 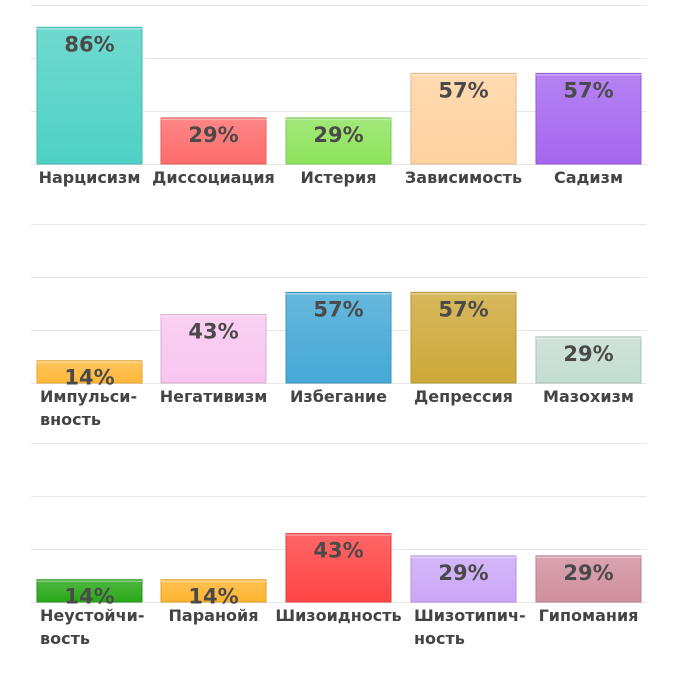 I want to click on category-label: Мазохизм, so click(x=588, y=396).